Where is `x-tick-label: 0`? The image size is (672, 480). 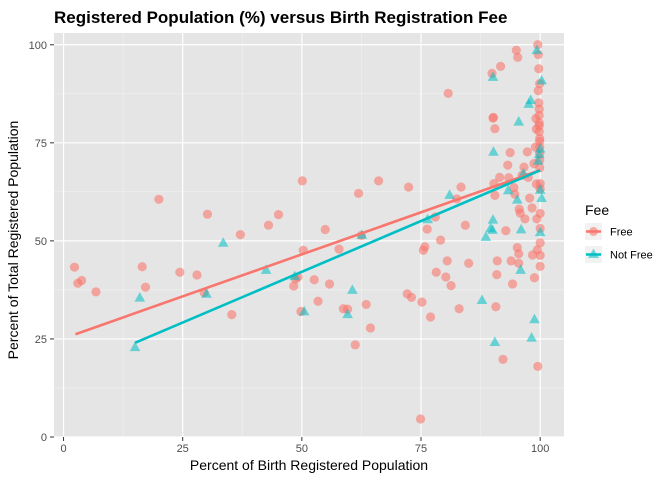 x-tick-label: 0 is located at coordinates (63, 449).